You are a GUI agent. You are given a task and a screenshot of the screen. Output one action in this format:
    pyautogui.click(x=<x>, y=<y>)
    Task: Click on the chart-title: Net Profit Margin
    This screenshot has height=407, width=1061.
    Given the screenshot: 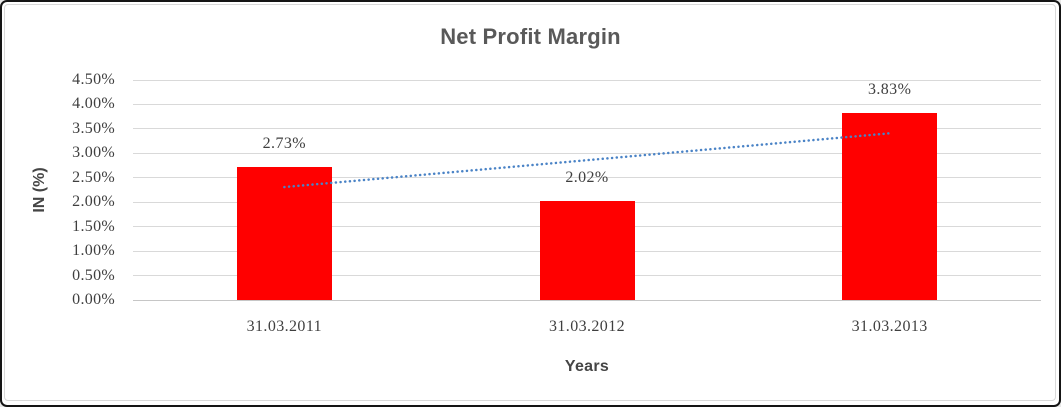 What is the action you would take?
    pyautogui.click(x=530, y=36)
    